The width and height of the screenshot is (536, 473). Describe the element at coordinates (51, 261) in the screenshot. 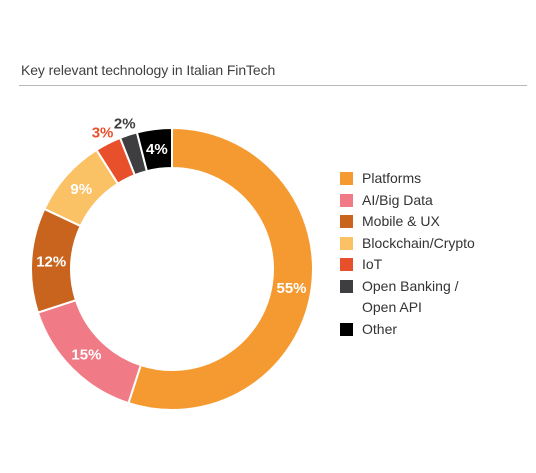

I see `data-label-2: 12%` at that location.